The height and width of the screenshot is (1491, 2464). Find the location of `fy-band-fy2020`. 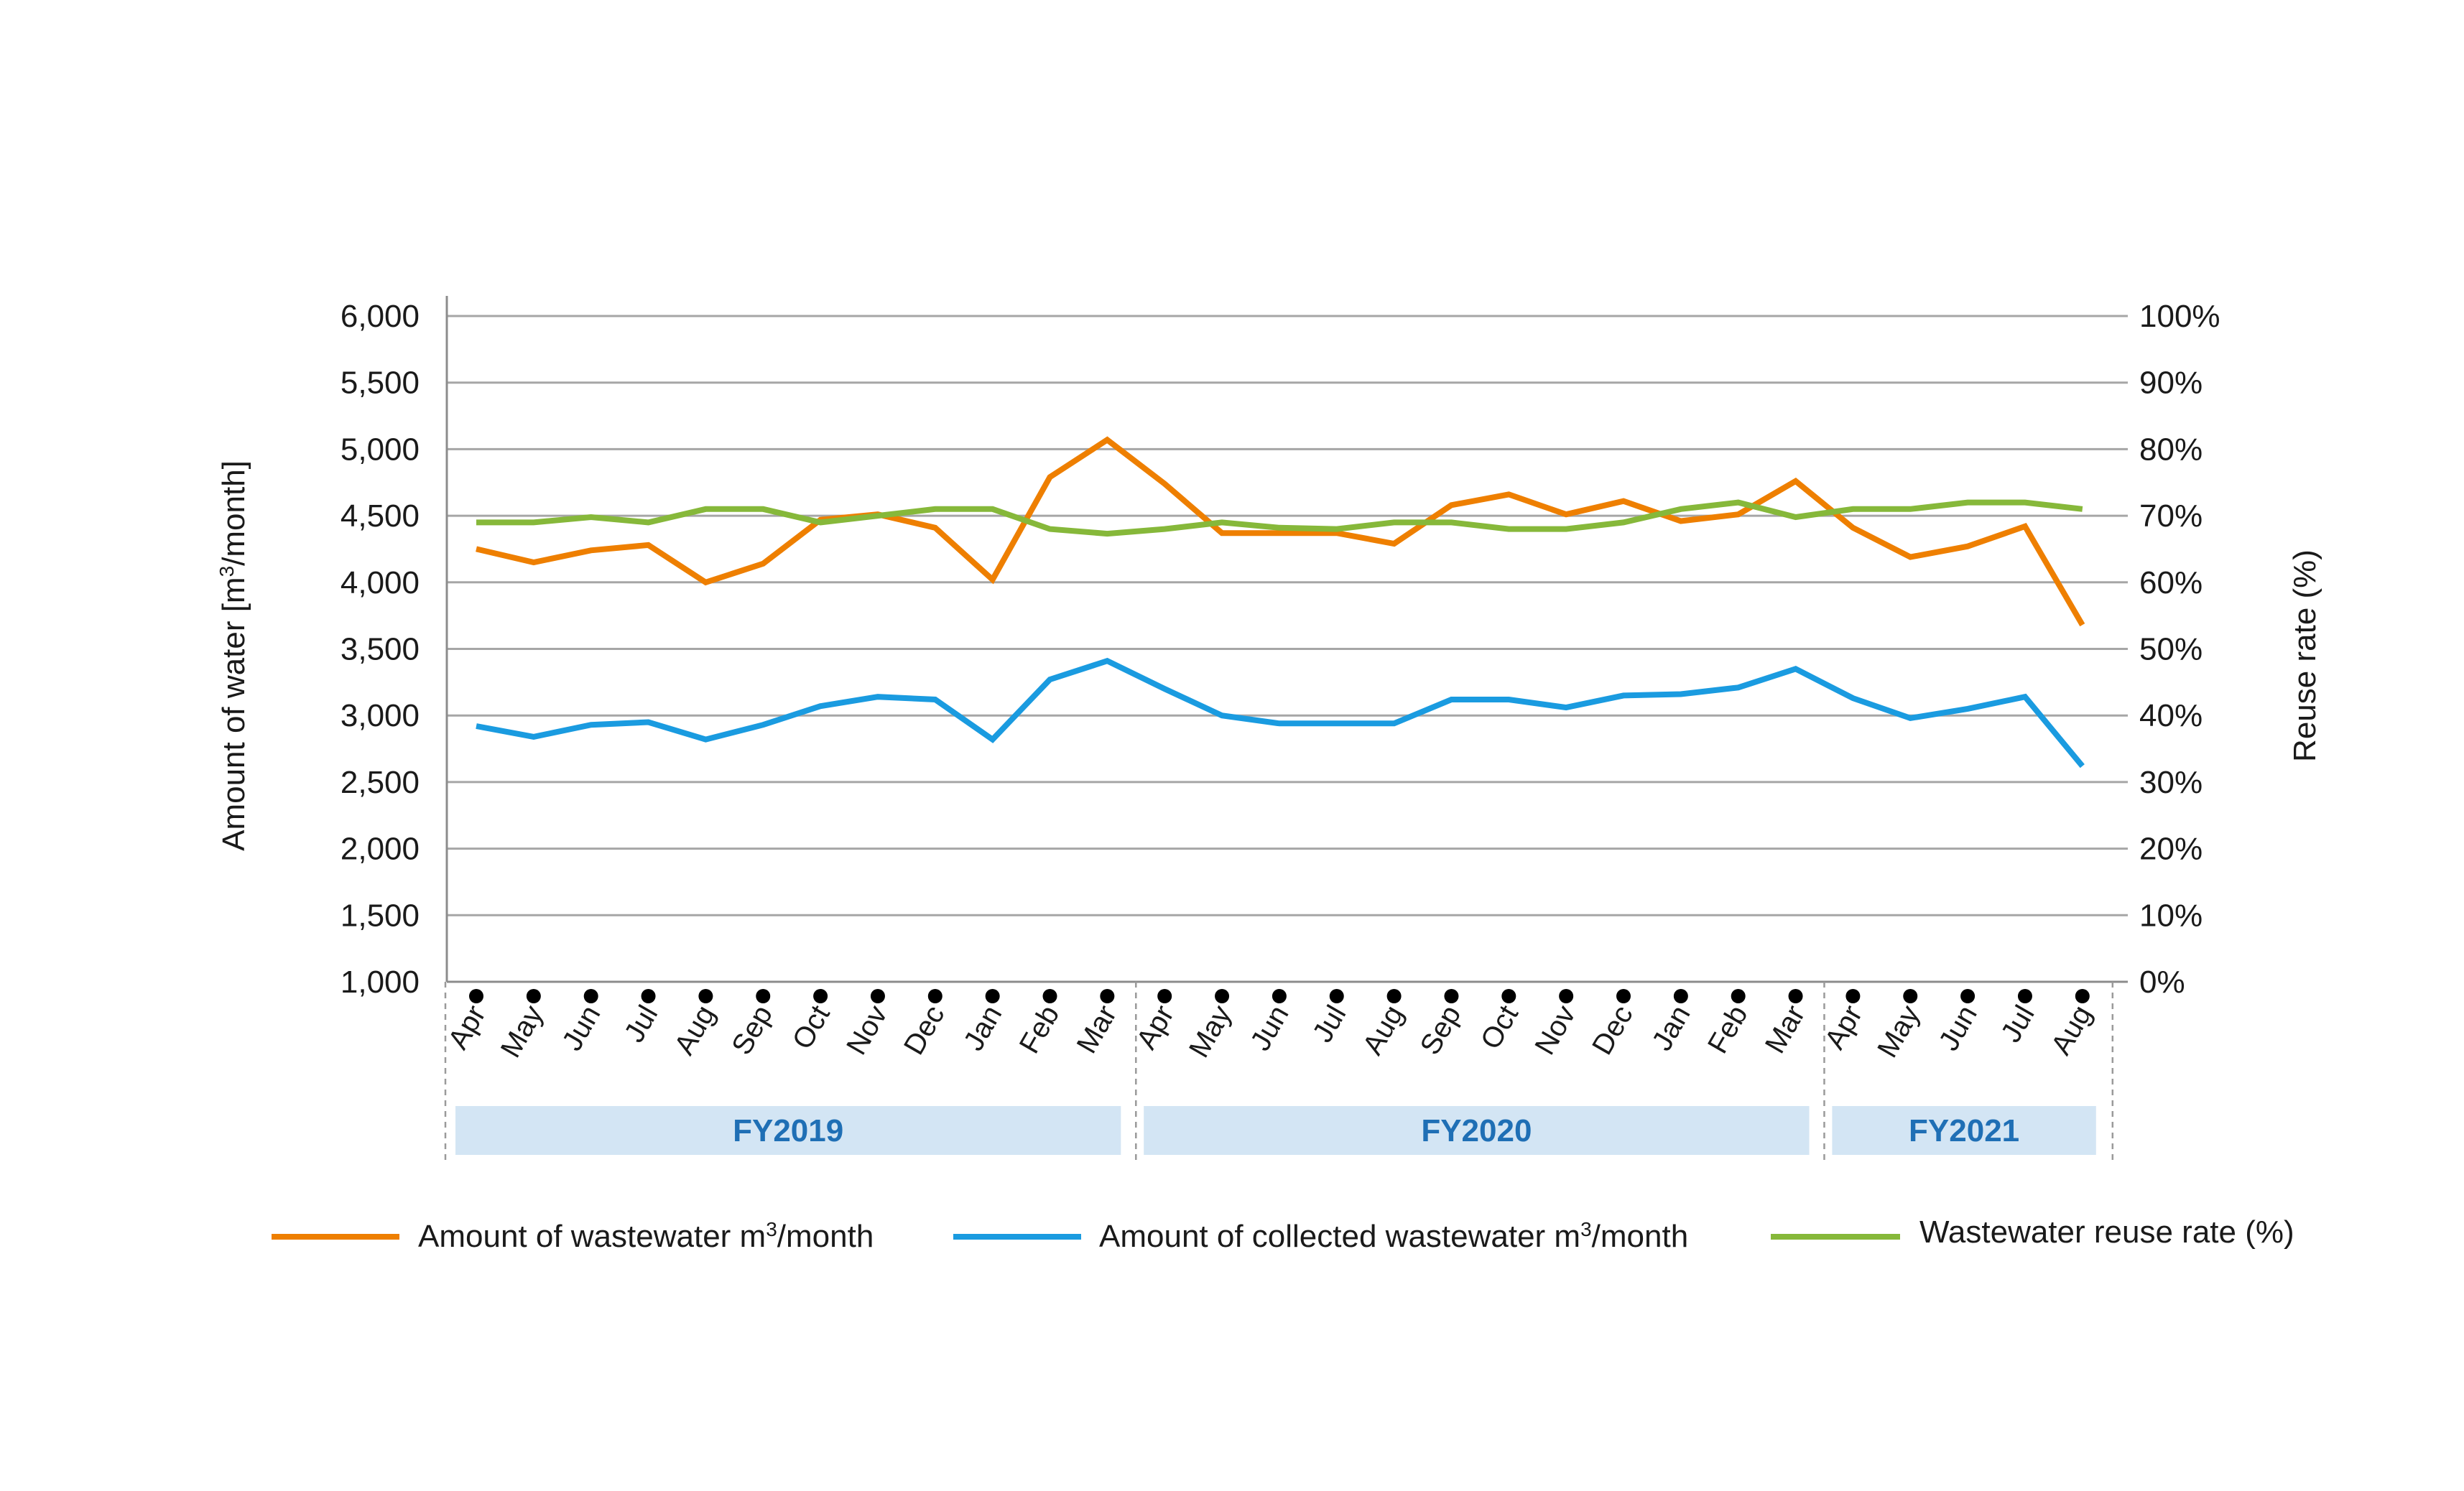

fy-band-fy2020 is located at coordinates (1477, 1130).